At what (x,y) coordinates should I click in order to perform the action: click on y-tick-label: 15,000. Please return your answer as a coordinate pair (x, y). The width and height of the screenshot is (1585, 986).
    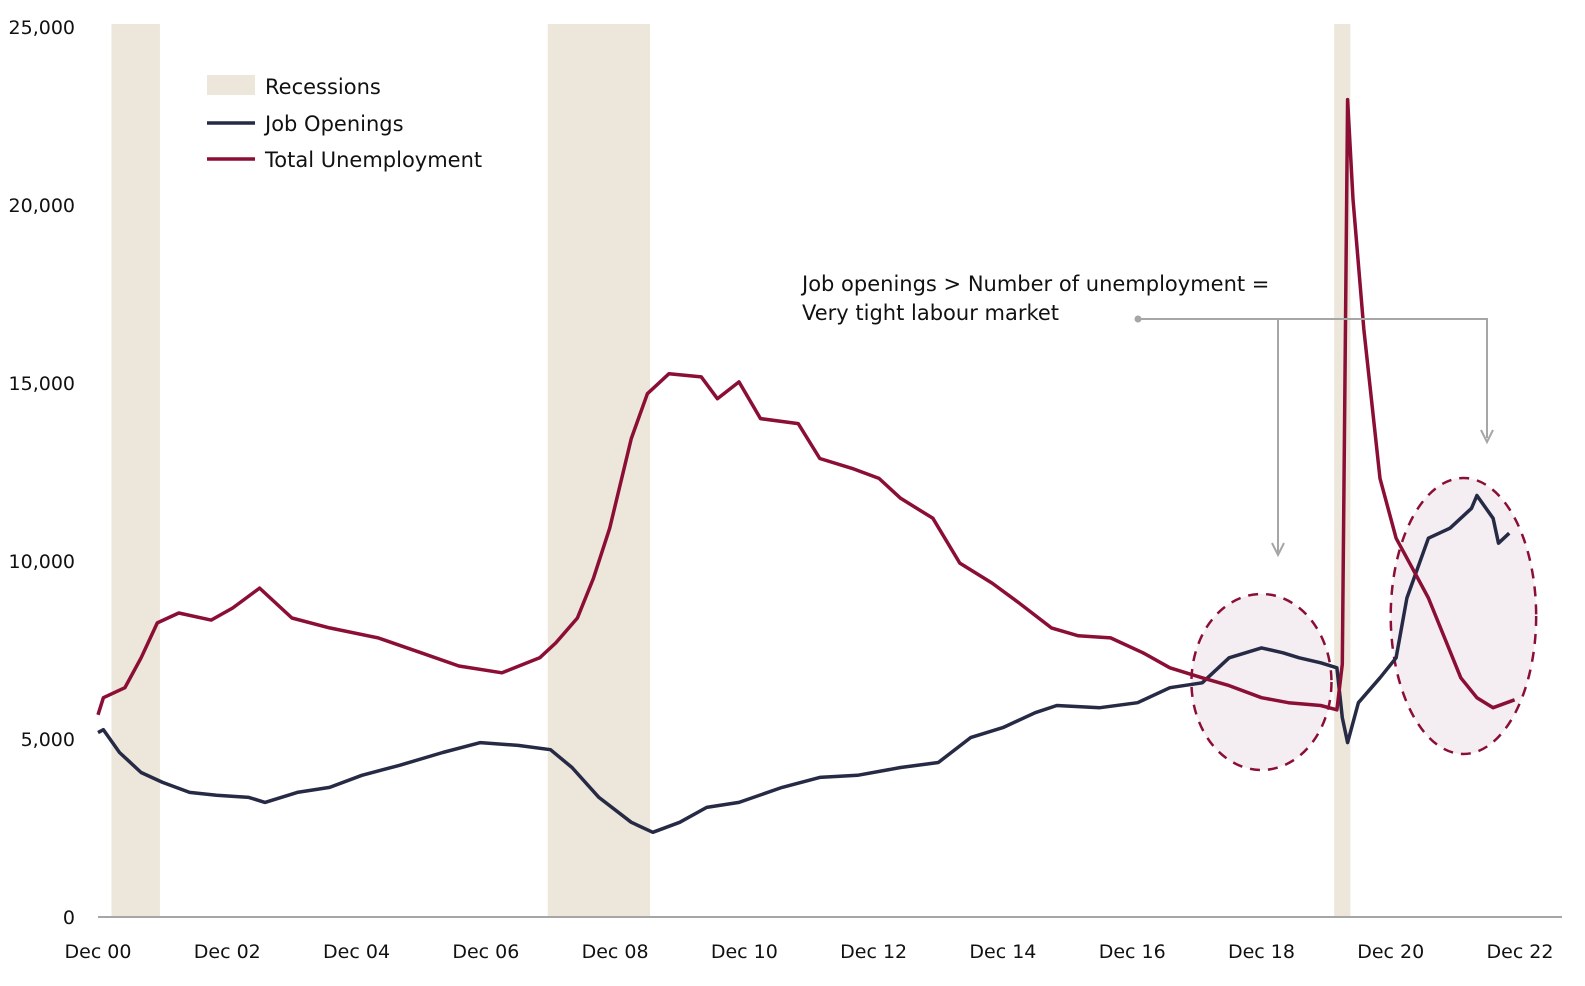
    Looking at the image, I should click on (42, 384).